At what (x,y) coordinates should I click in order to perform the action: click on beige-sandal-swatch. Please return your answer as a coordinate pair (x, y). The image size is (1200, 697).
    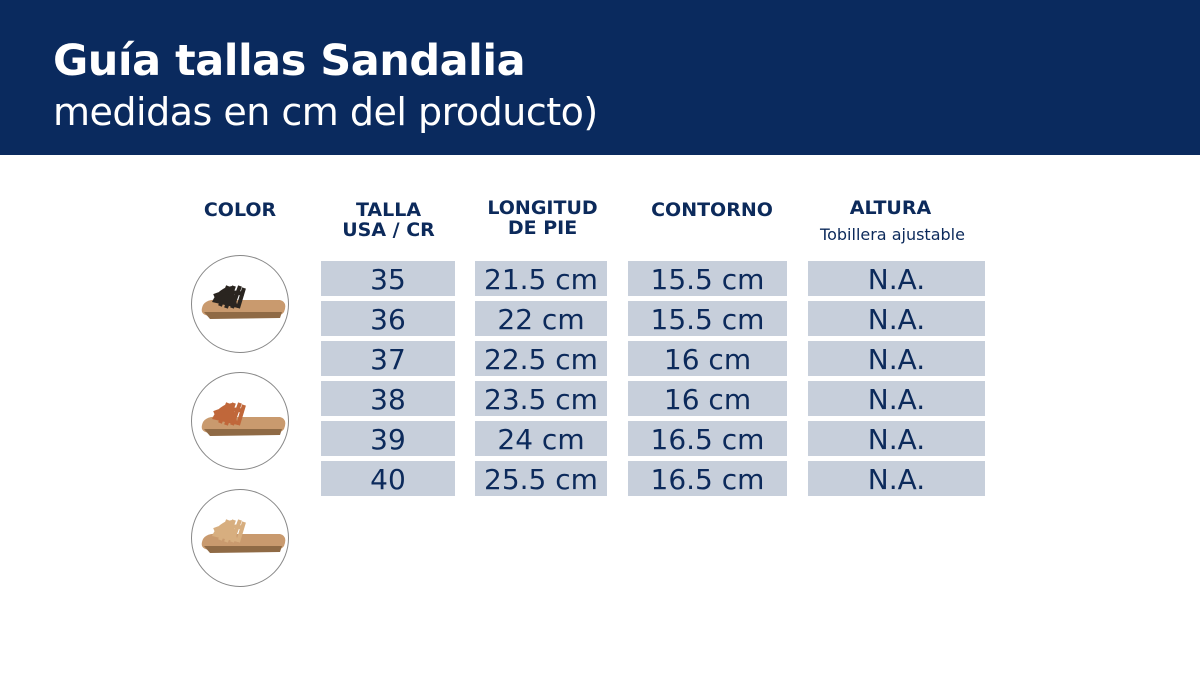
    Looking at the image, I should click on (240, 538).